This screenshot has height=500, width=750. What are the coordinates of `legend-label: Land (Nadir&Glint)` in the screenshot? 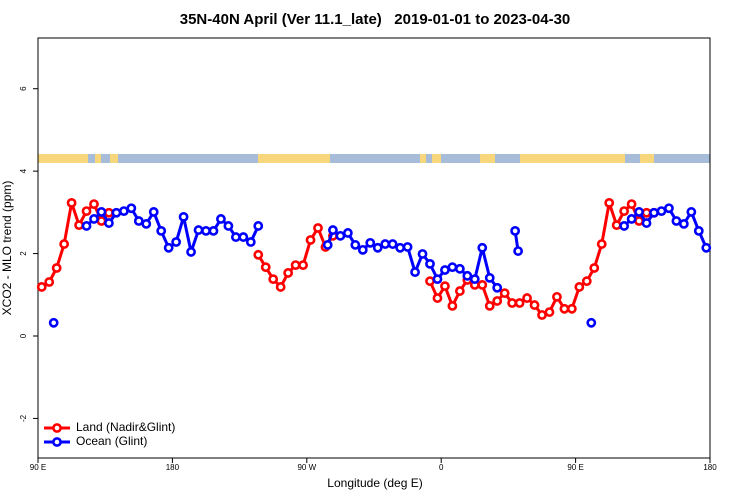 It's located at (125, 427).